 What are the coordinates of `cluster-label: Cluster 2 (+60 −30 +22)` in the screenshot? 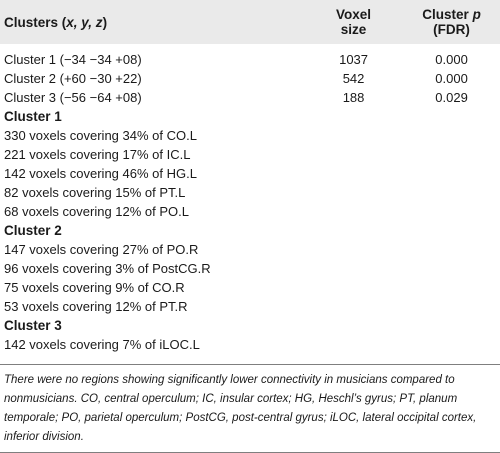 It's located at (73, 78).